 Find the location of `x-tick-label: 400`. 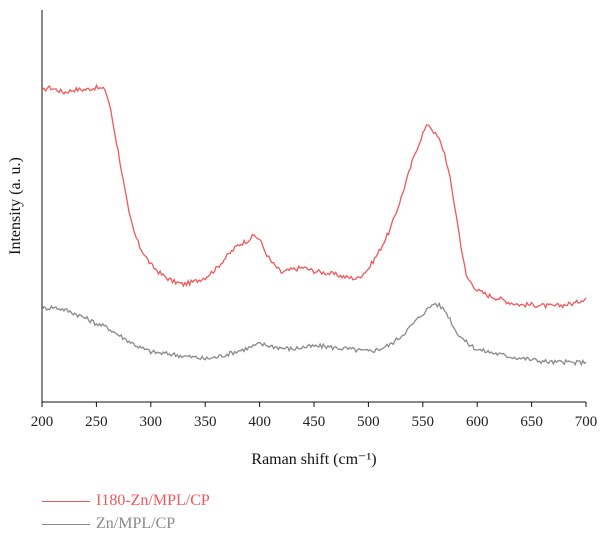

x-tick-label: 400 is located at coordinates (259, 422).